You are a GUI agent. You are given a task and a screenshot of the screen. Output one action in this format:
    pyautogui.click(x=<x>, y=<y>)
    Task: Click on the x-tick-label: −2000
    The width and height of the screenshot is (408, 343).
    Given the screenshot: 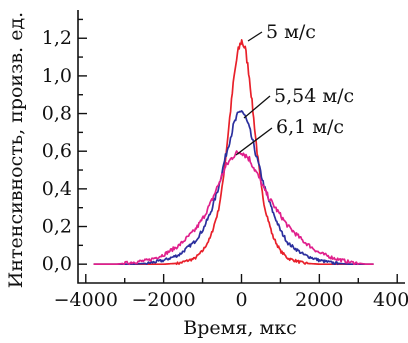 What is the action you would take?
    pyautogui.click(x=164, y=300)
    